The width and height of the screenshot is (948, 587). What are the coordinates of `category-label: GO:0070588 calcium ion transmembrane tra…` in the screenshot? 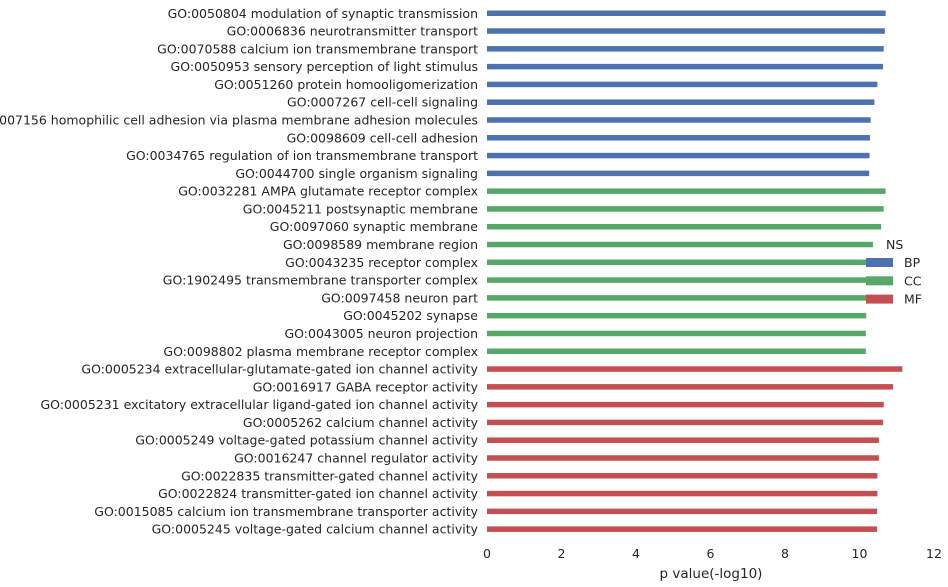 It's located at (317, 48).